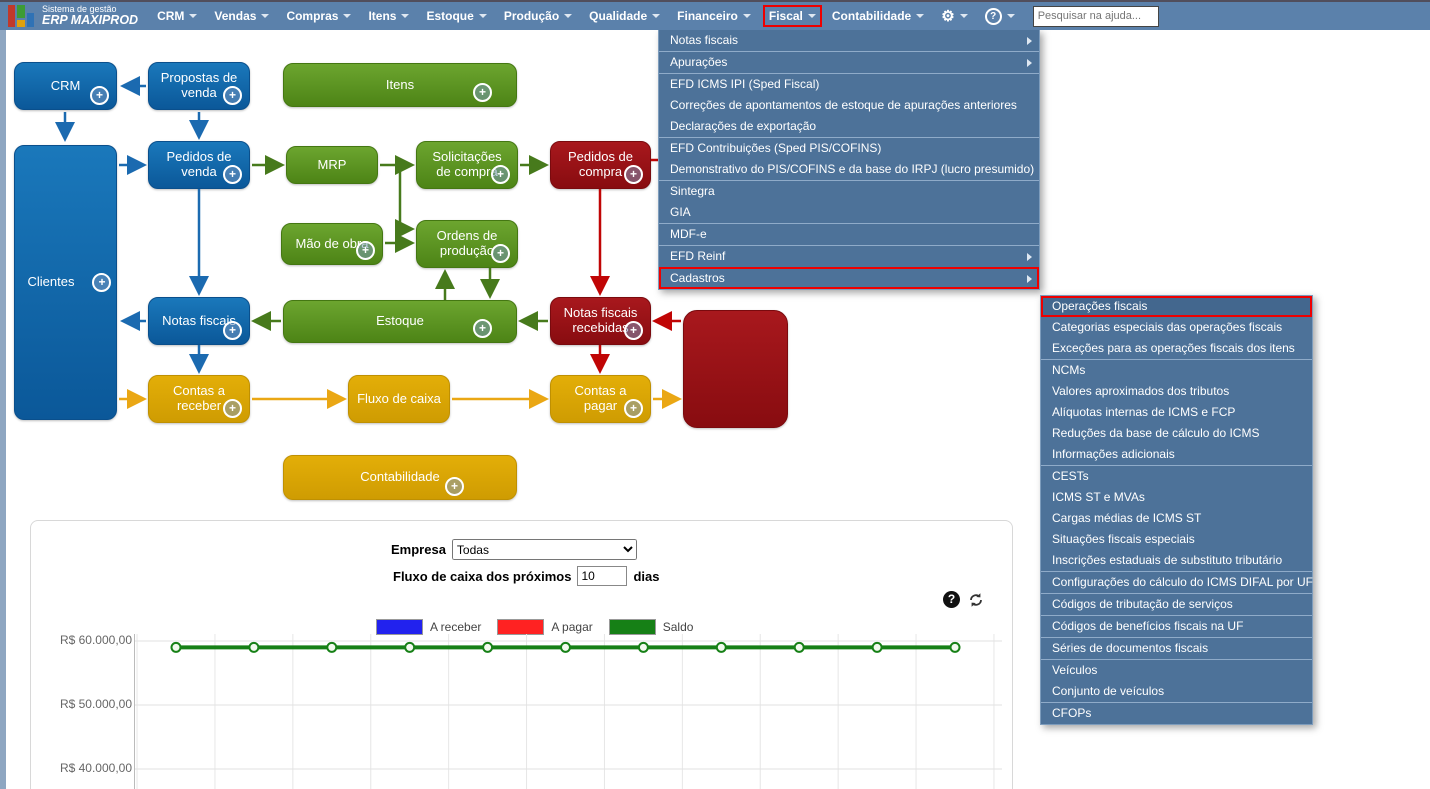  What do you see at coordinates (600, 399) in the screenshot?
I see `diagram-box-contas-pagar: Contas a pagar +` at bounding box center [600, 399].